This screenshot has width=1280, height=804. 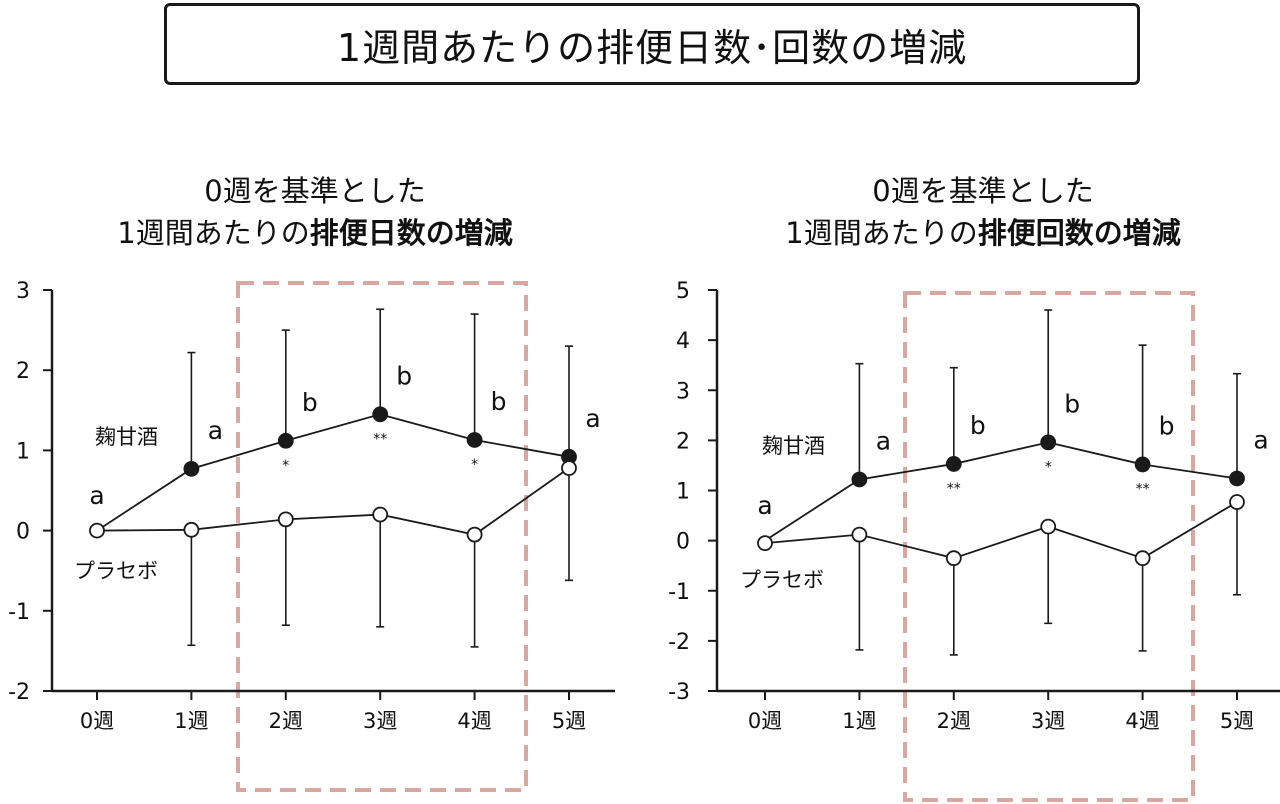 I want to click on chart-2-significance-mark: *, so click(x=1048, y=467).